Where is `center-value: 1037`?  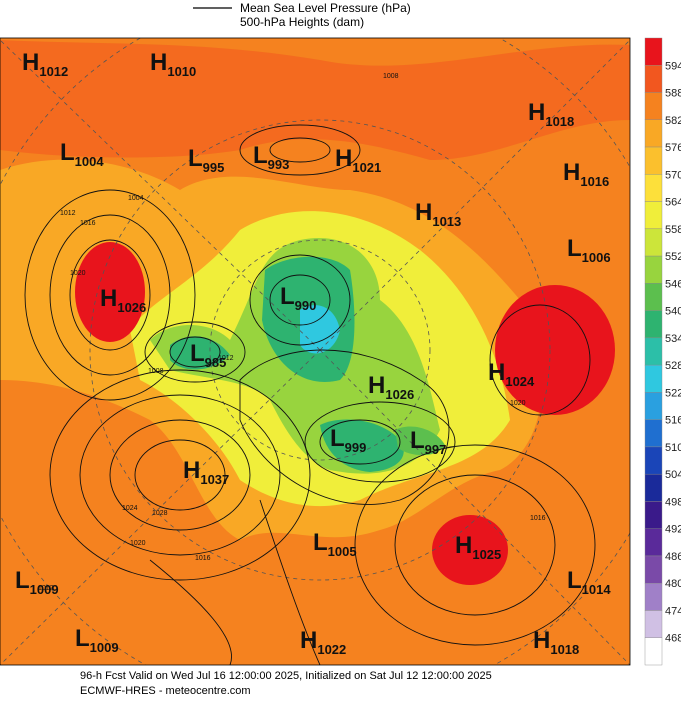
center-value: 1037 is located at coordinates (214, 479).